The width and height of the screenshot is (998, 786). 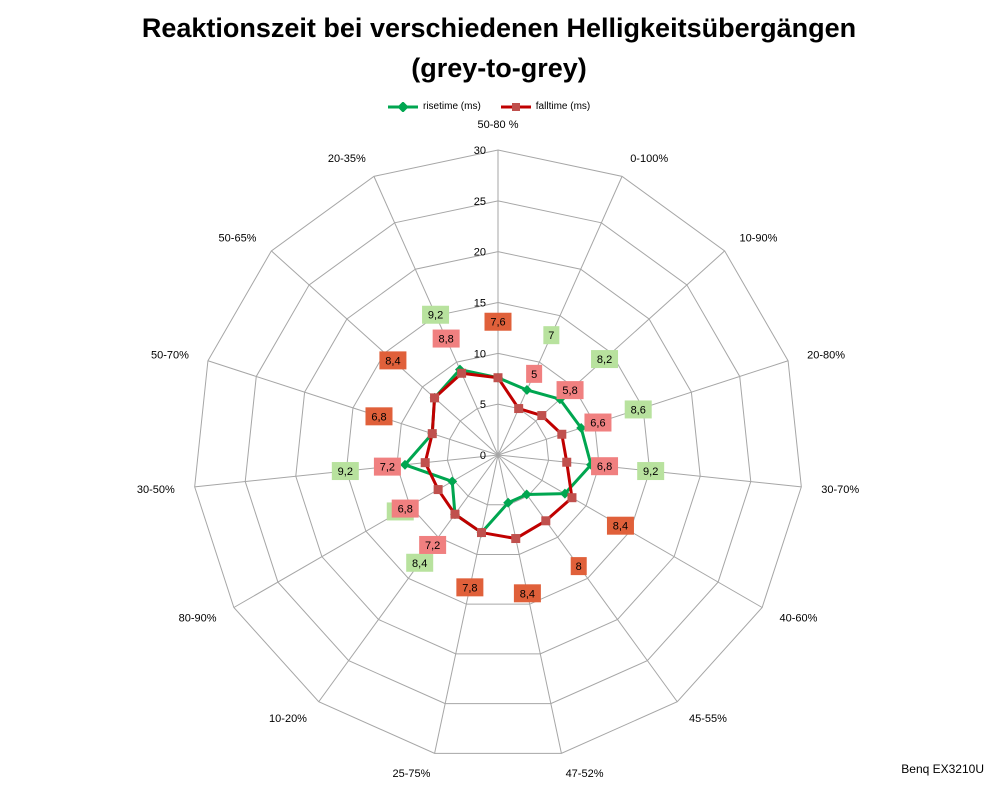 What do you see at coordinates (198, 619) in the screenshot?
I see `category-label: 80-90%` at bounding box center [198, 619].